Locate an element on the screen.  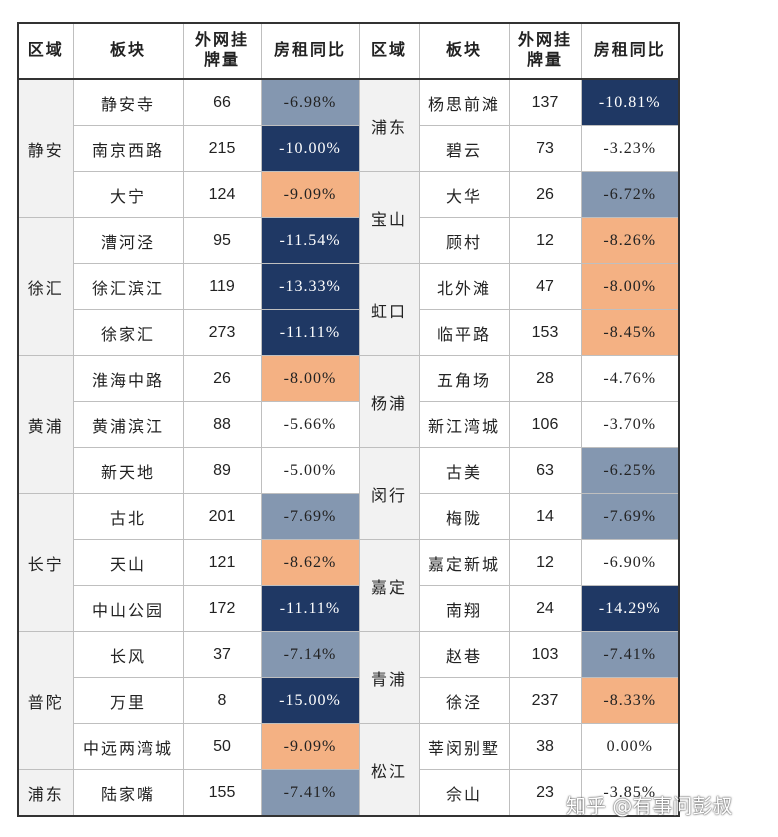
change-cell: 0.00% is located at coordinates (630, 746).